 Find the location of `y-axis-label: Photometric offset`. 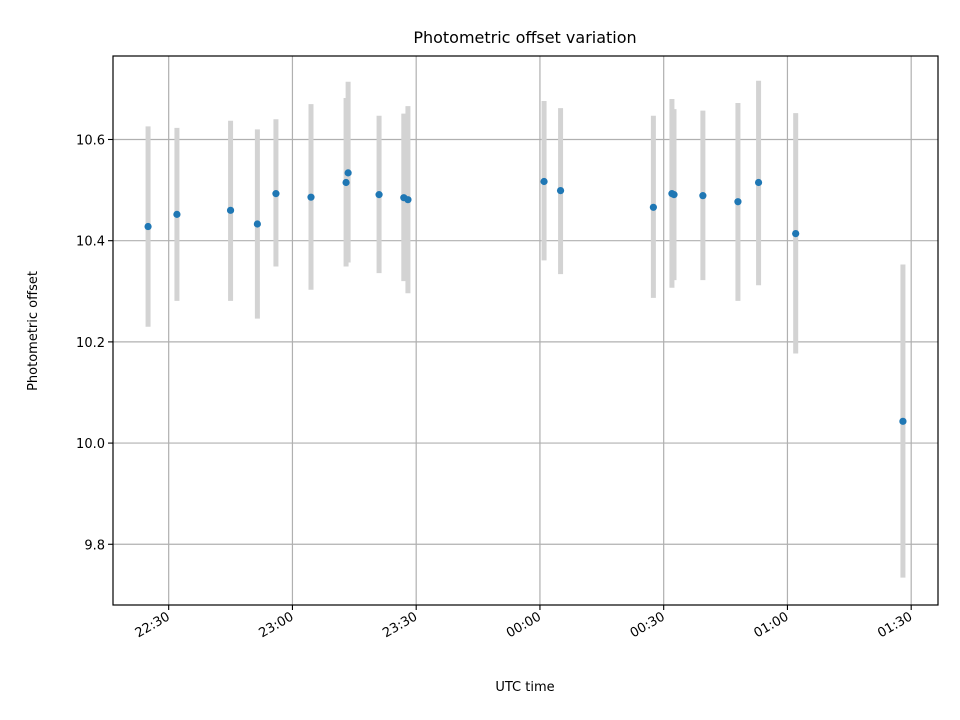

y-axis-label: Photometric offset is located at coordinates (33, 331).